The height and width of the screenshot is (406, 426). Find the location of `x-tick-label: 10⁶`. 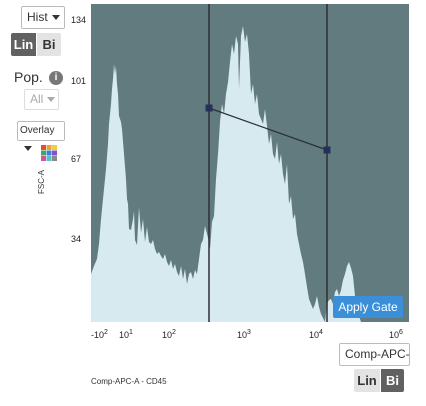

x-tick-label: 10⁶ is located at coordinates (396, 334).